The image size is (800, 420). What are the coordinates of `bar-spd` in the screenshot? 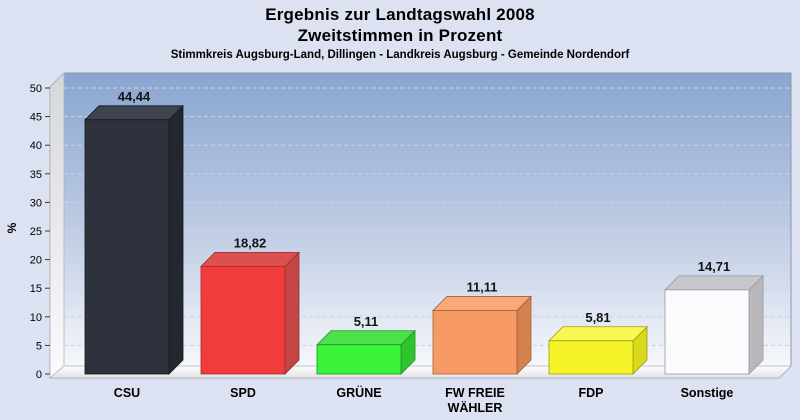 It's located at (250, 313).